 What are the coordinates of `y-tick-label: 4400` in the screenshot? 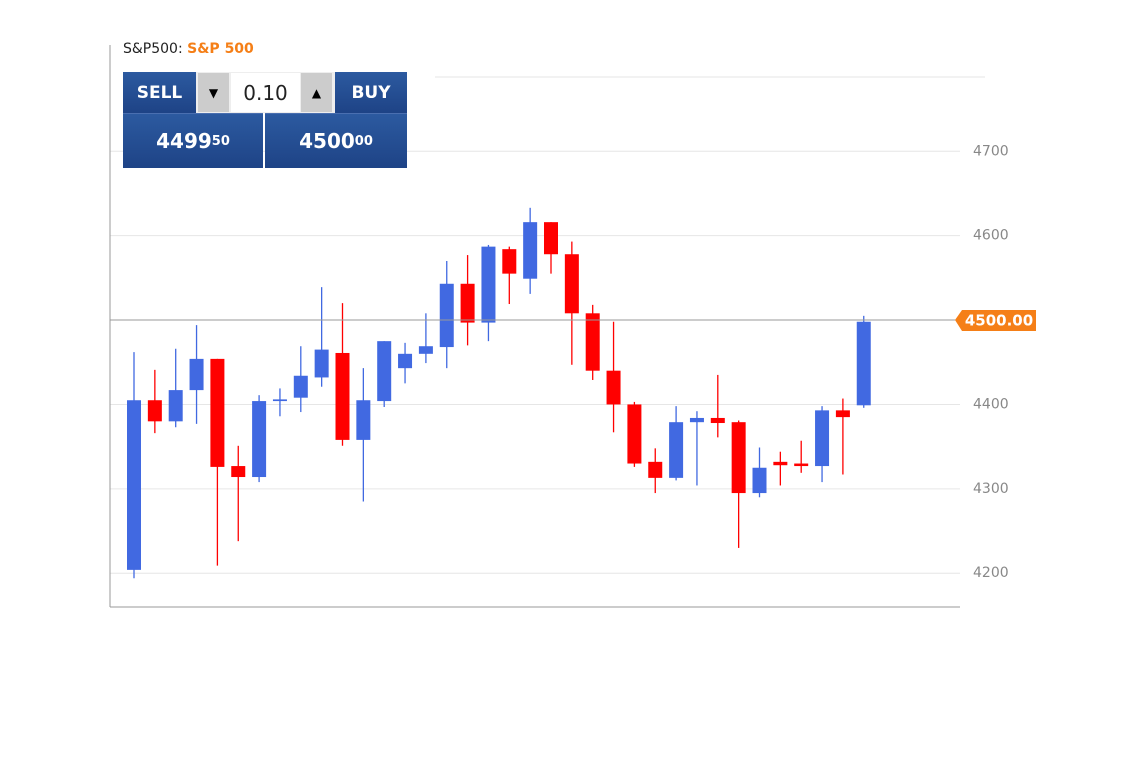 It's located at (991, 404).